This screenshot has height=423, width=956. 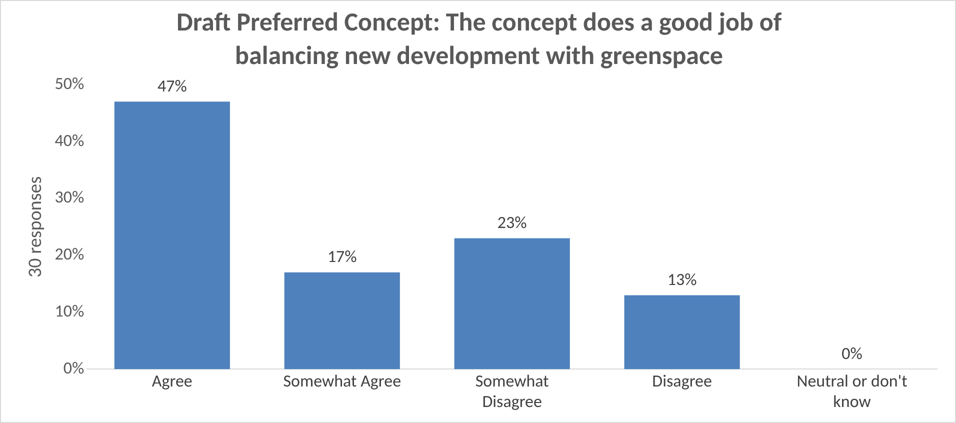 What do you see at coordinates (479, 38) in the screenshot?
I see `chart-title: Draft Preferred Concept: The concept does a good job of balancing new development with greenspace` at bounding box center [479, 38].